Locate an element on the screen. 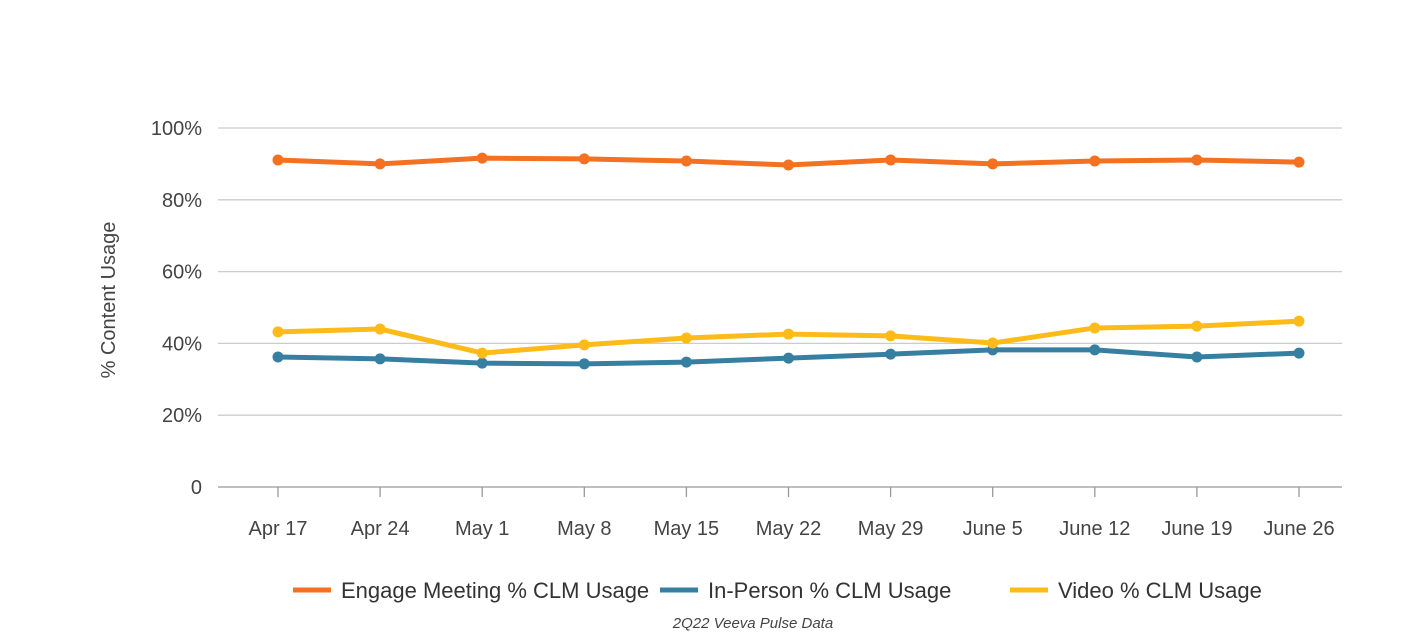  y-tick-label: 60% is located at coordinates (182, 273).